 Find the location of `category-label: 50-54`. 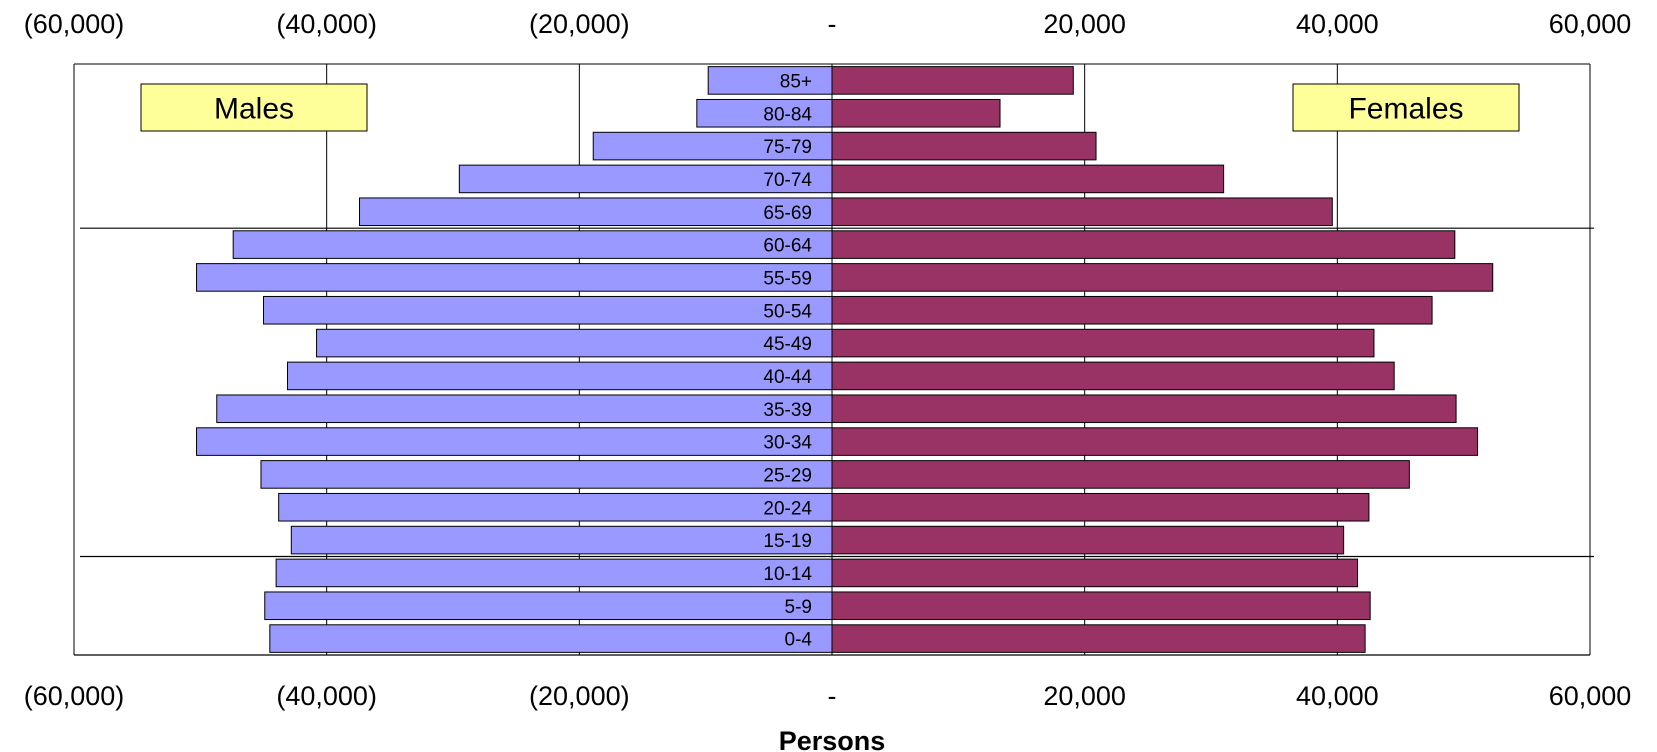

category-label: 50-54 is located at coordinates (787, 311).